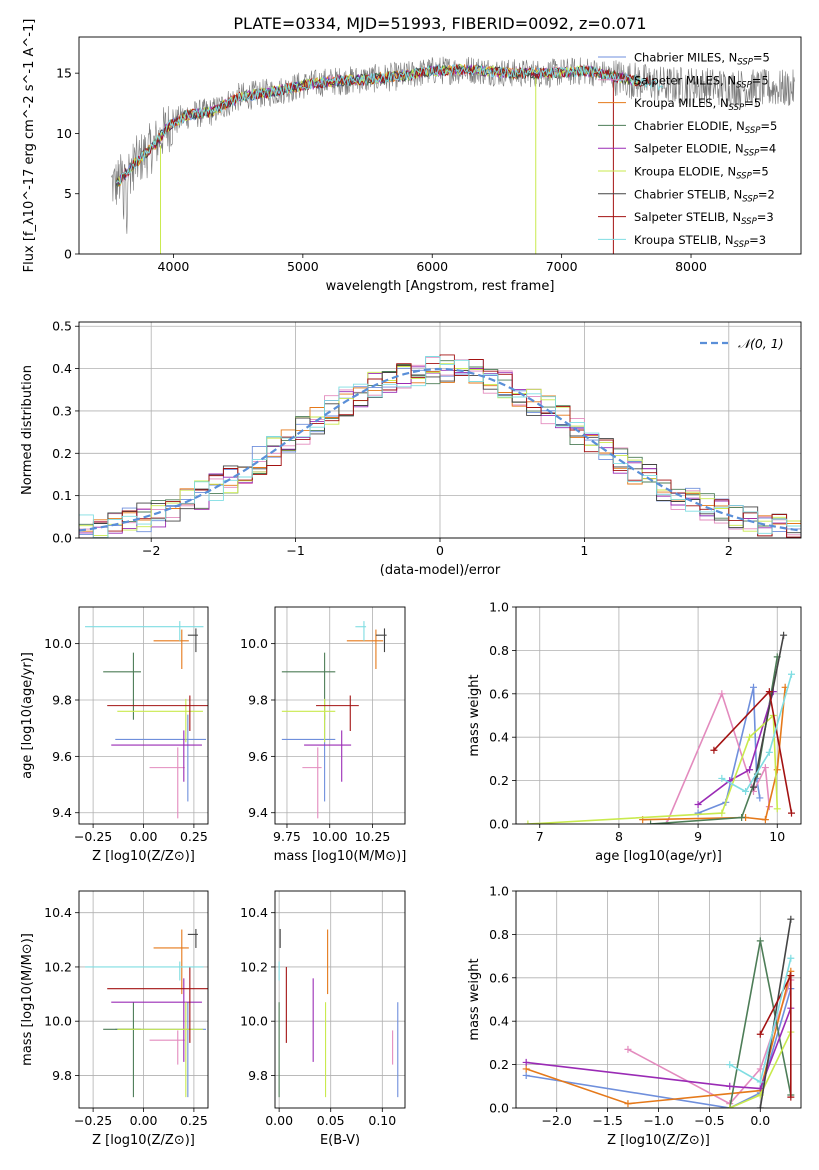 The height and width of the screenshot is (1170, 819). Describe the element at coordinates (58, 1021) in the screenshot. I see `y-tick-label: 10.0` at that location.